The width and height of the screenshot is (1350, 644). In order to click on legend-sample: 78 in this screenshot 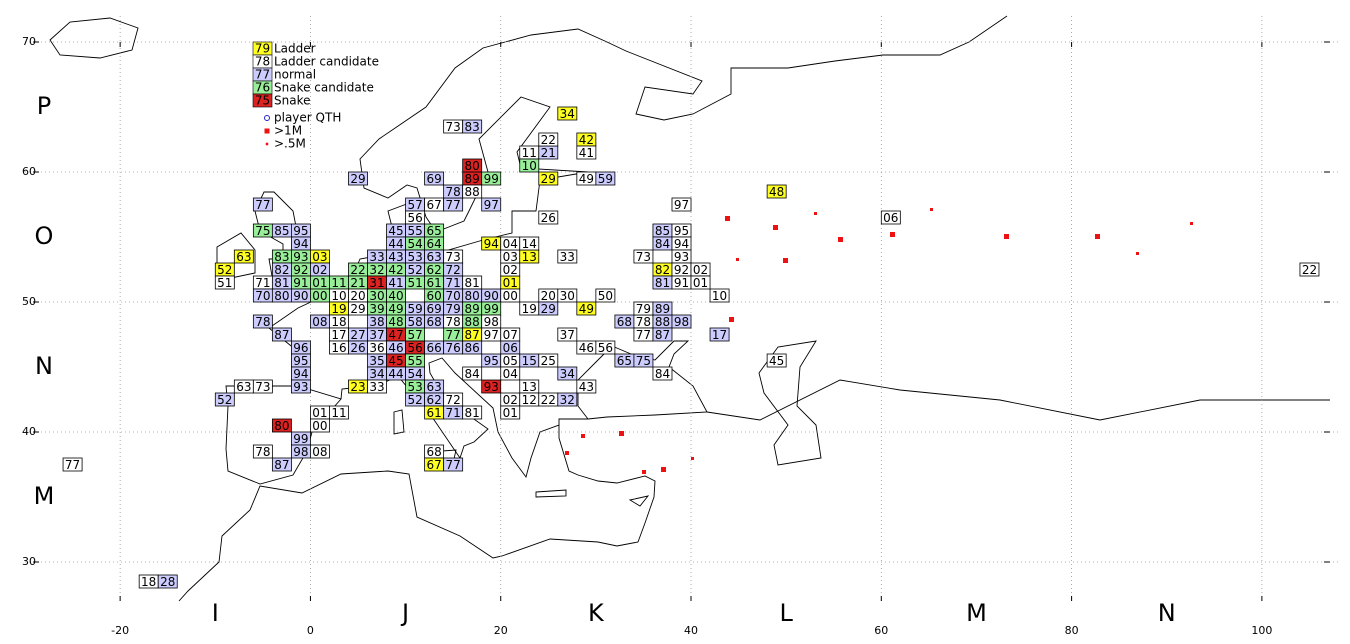, I will do `click(262, 62)`.